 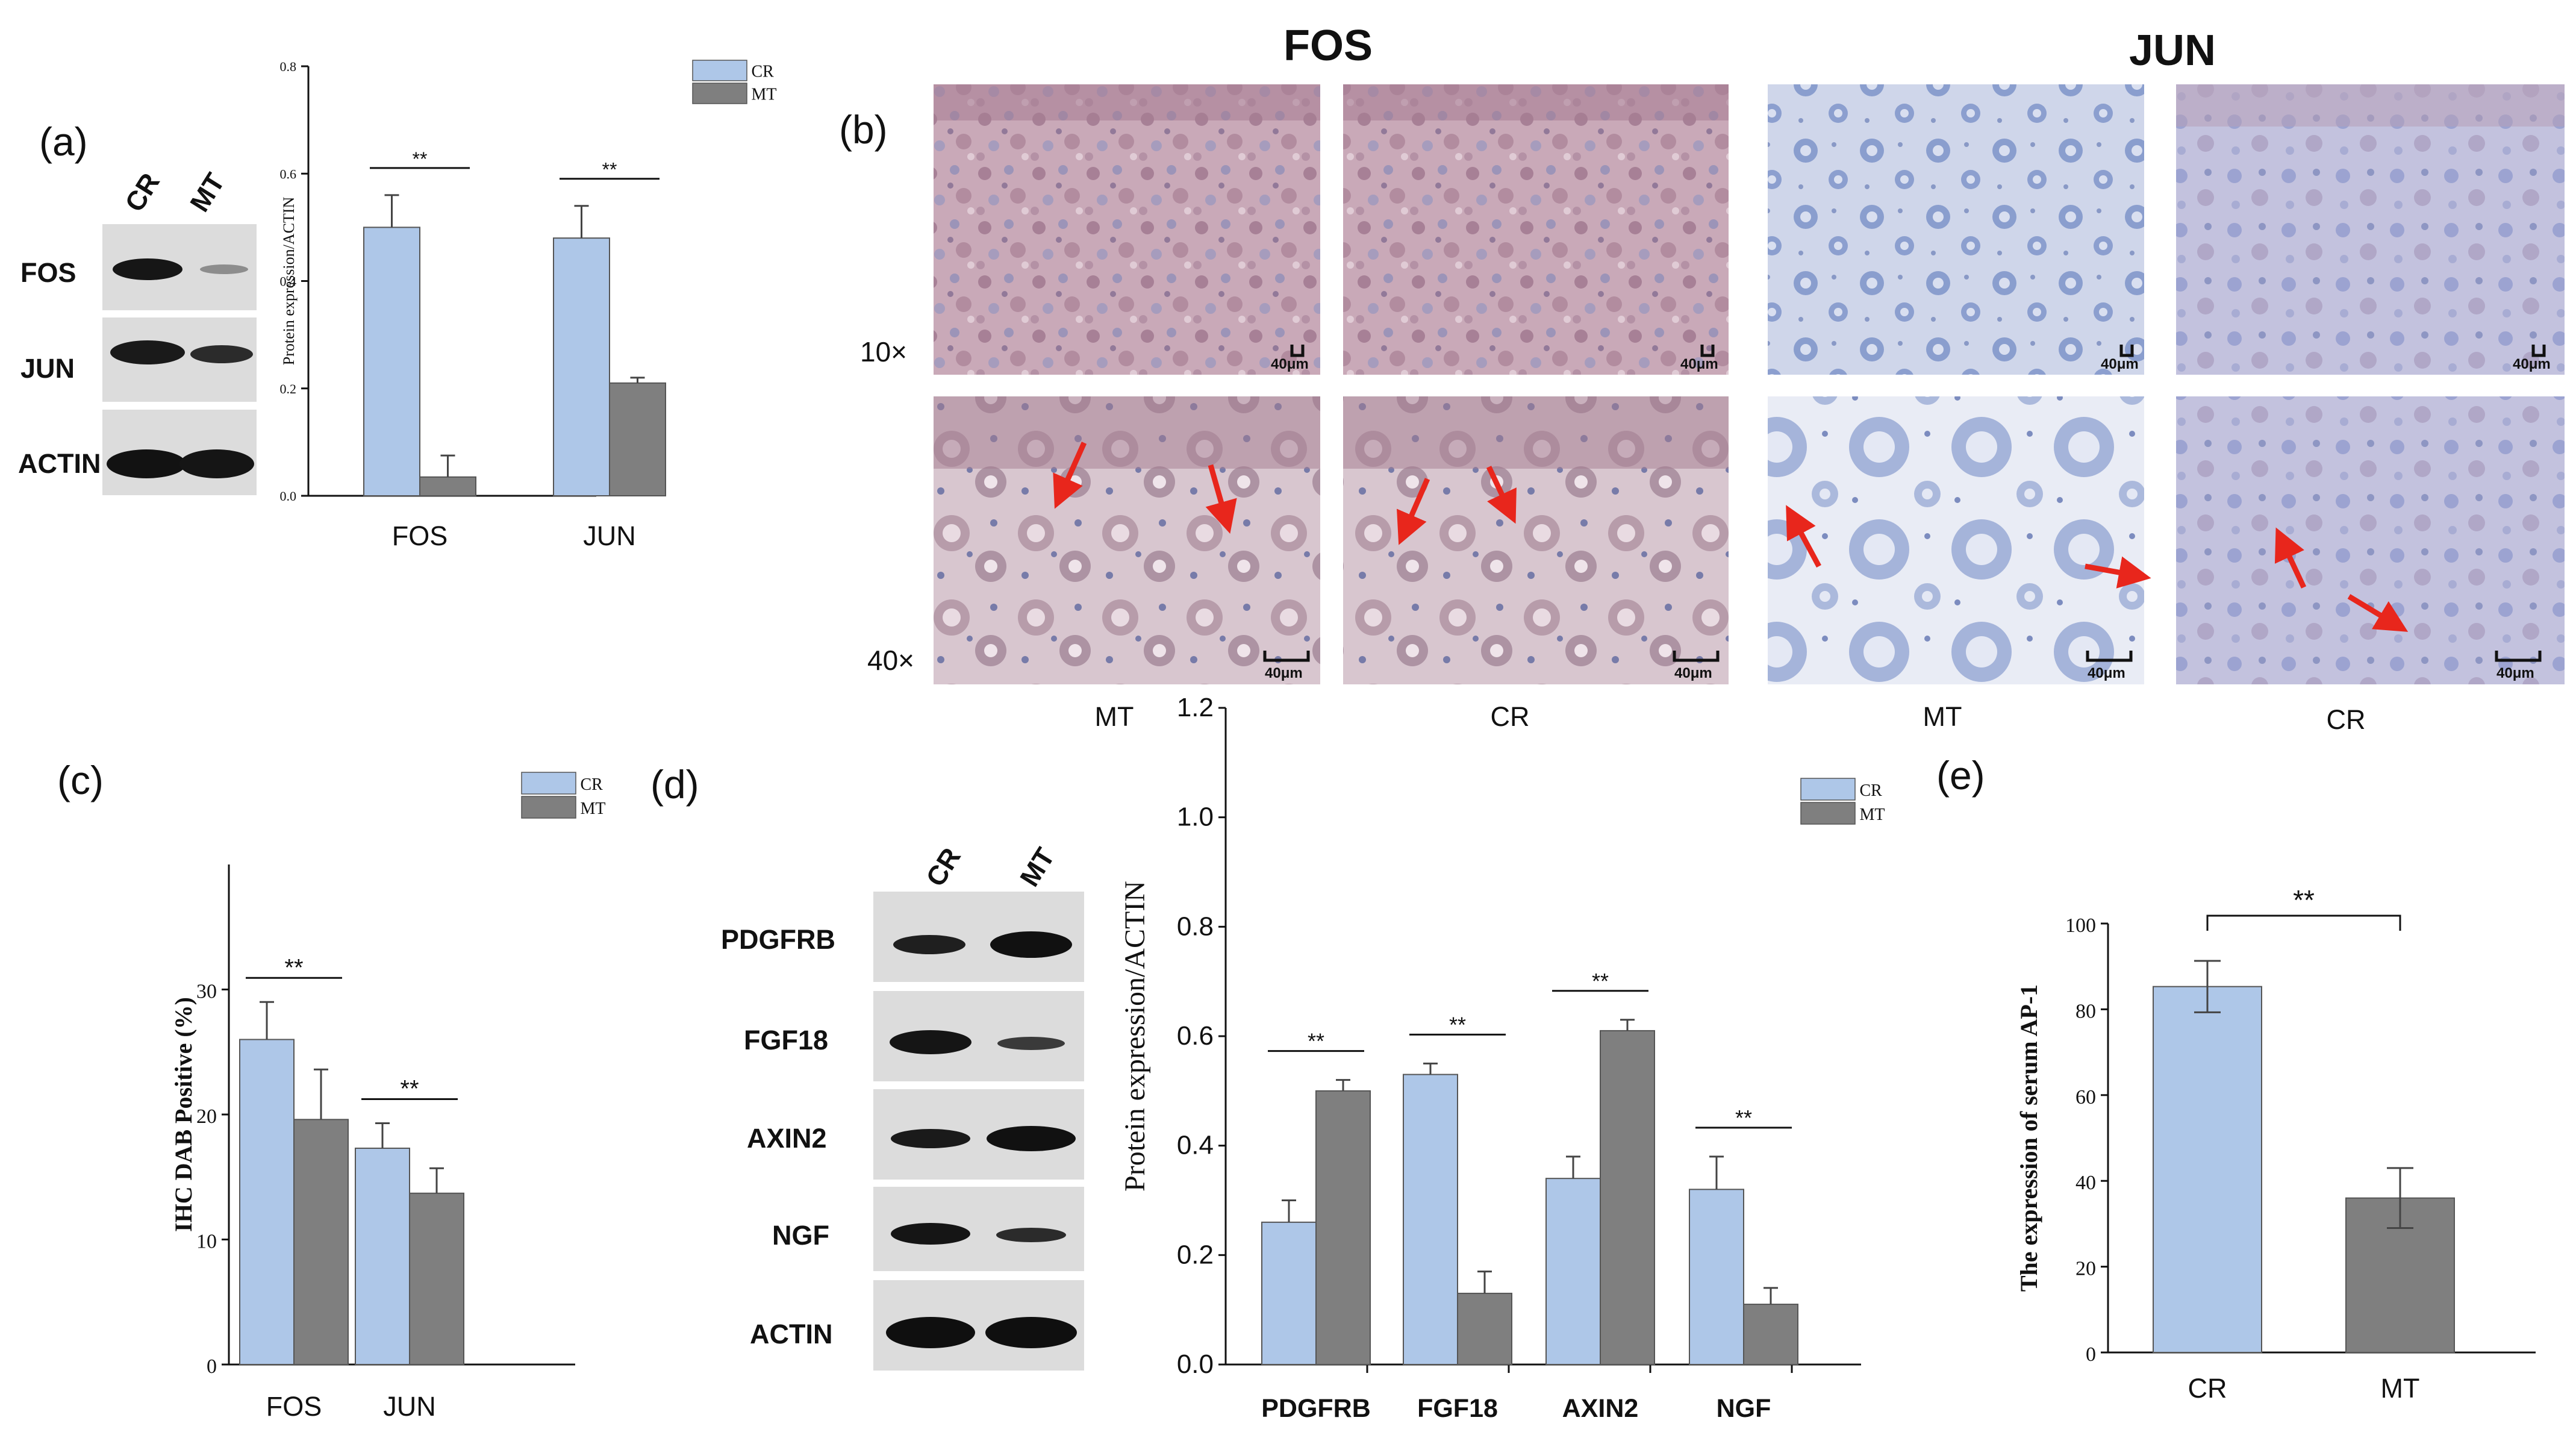 I want to click on y-axis-label: The expression of serum AP-1, so click(x=2028, y=1138).